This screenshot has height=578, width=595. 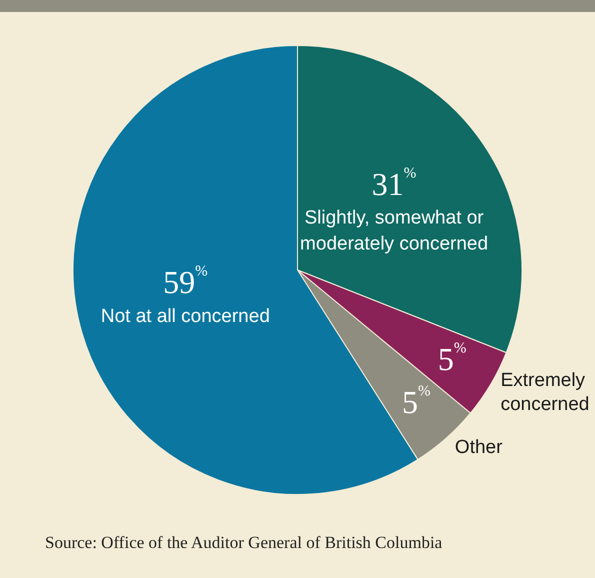 What do you see at coordinates (394, 183) in the screenshot?
I see `data-label: 31%` at bounding box center [394, 183].